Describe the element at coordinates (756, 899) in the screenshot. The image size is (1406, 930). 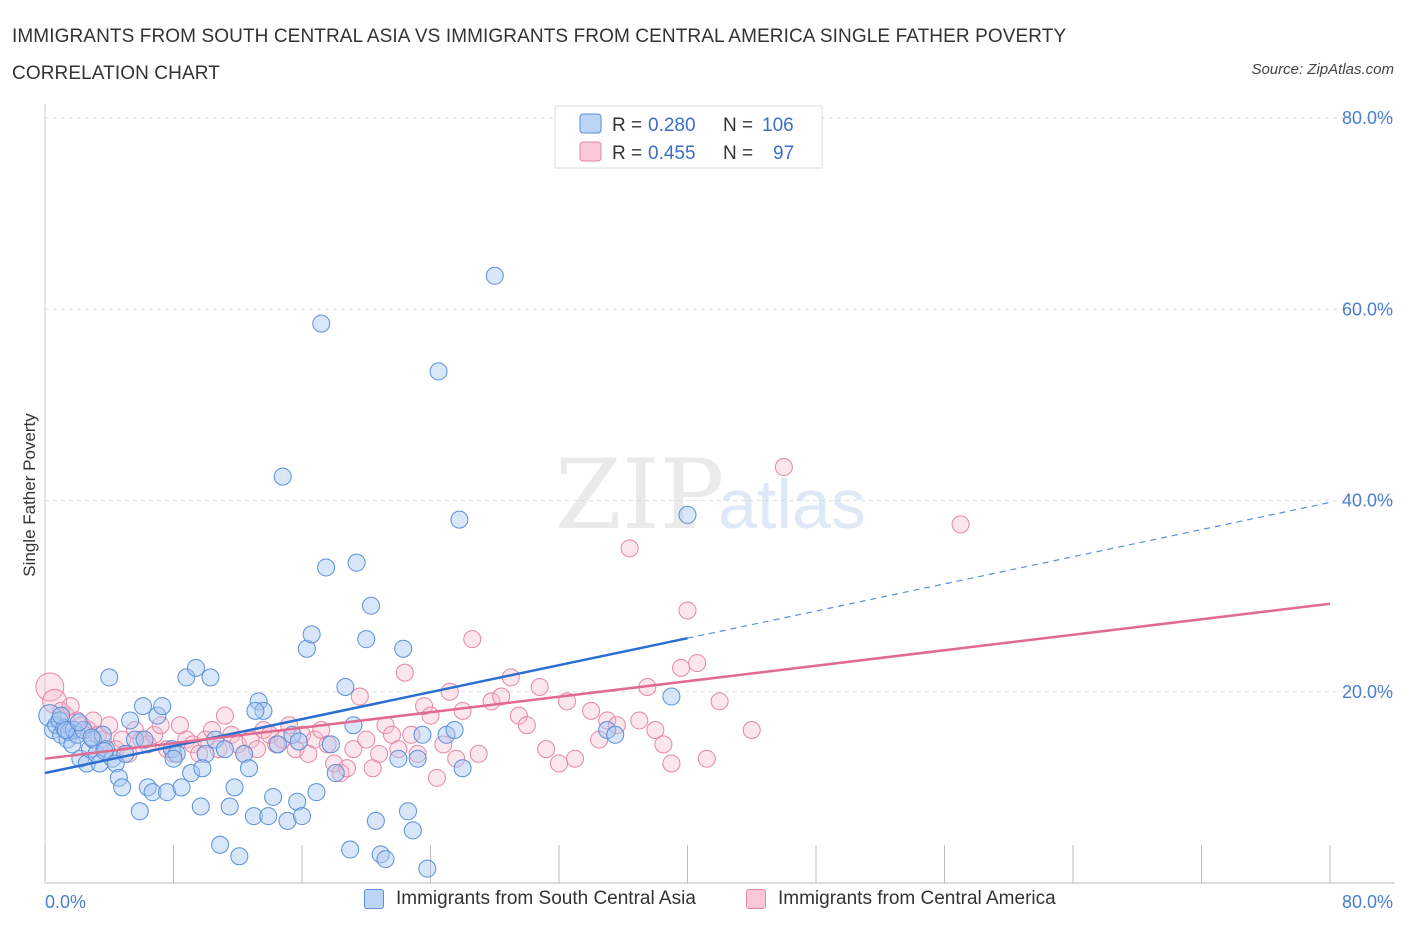
I see `legend-swatch-central-america` at that location.